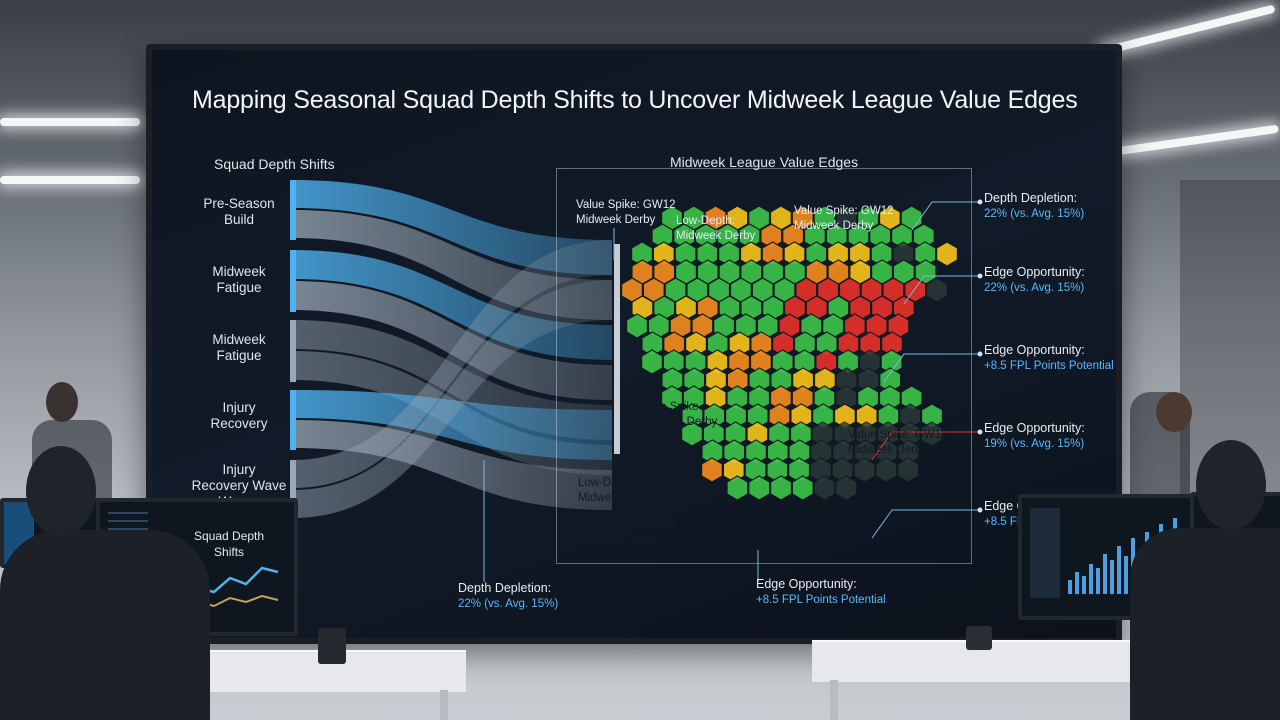  What do you see at coordinates (332, 646) in the screenshot?
I see `pen-holder` at bounding box center [332, 646].